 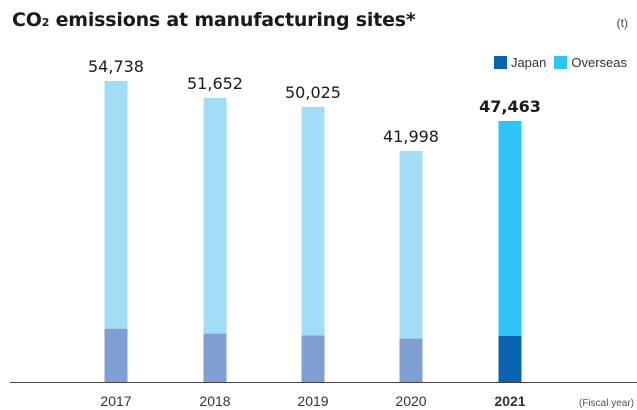 What do you see at coordinates (214, 401) in the screenshot?
I see `x-tick-2018: 2018` at bounding box center [214, 401].